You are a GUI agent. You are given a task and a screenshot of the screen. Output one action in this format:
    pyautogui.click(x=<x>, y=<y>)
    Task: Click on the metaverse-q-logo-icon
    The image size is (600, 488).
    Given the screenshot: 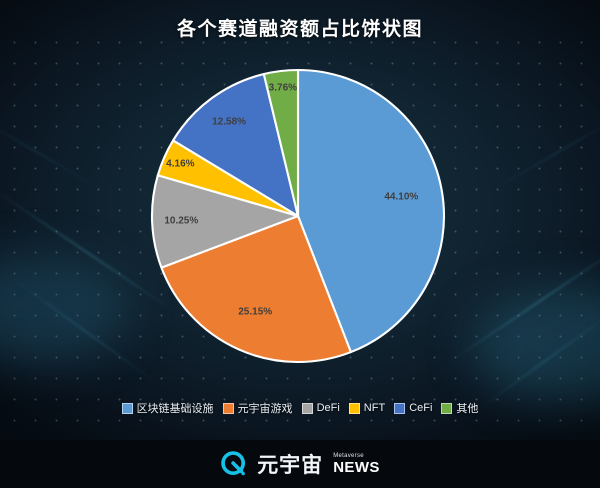 What is the action you would take?
    pyautogui.click(x=234, y=464)
    